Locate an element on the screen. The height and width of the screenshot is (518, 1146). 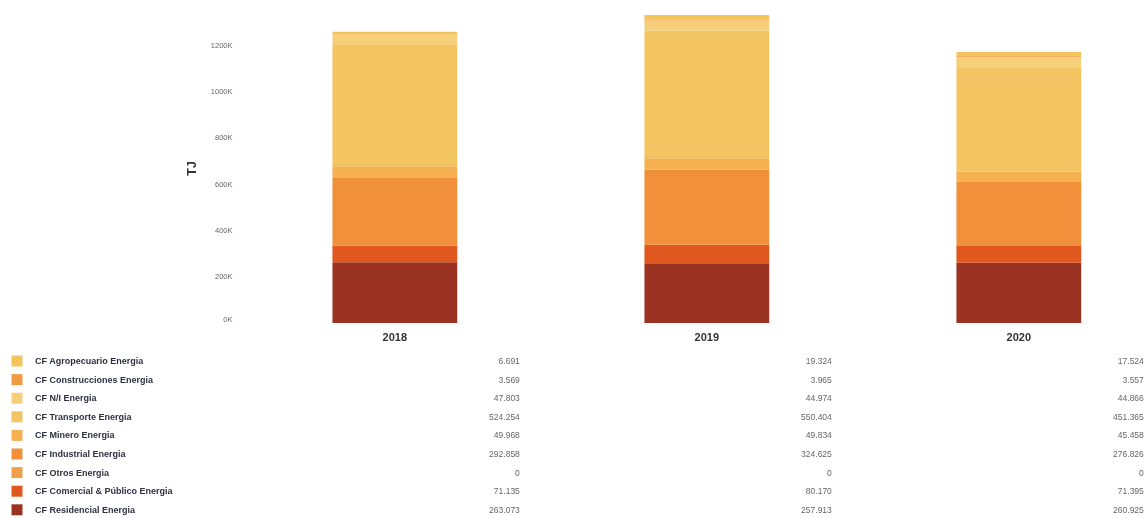
legend-label: CF Construcciones Energia is located at coordinates (95, 379).